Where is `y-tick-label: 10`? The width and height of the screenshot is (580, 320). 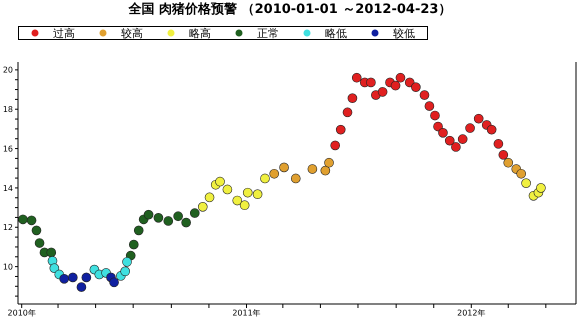 y-tick-label: 10 is located at coordinates (7, 267).